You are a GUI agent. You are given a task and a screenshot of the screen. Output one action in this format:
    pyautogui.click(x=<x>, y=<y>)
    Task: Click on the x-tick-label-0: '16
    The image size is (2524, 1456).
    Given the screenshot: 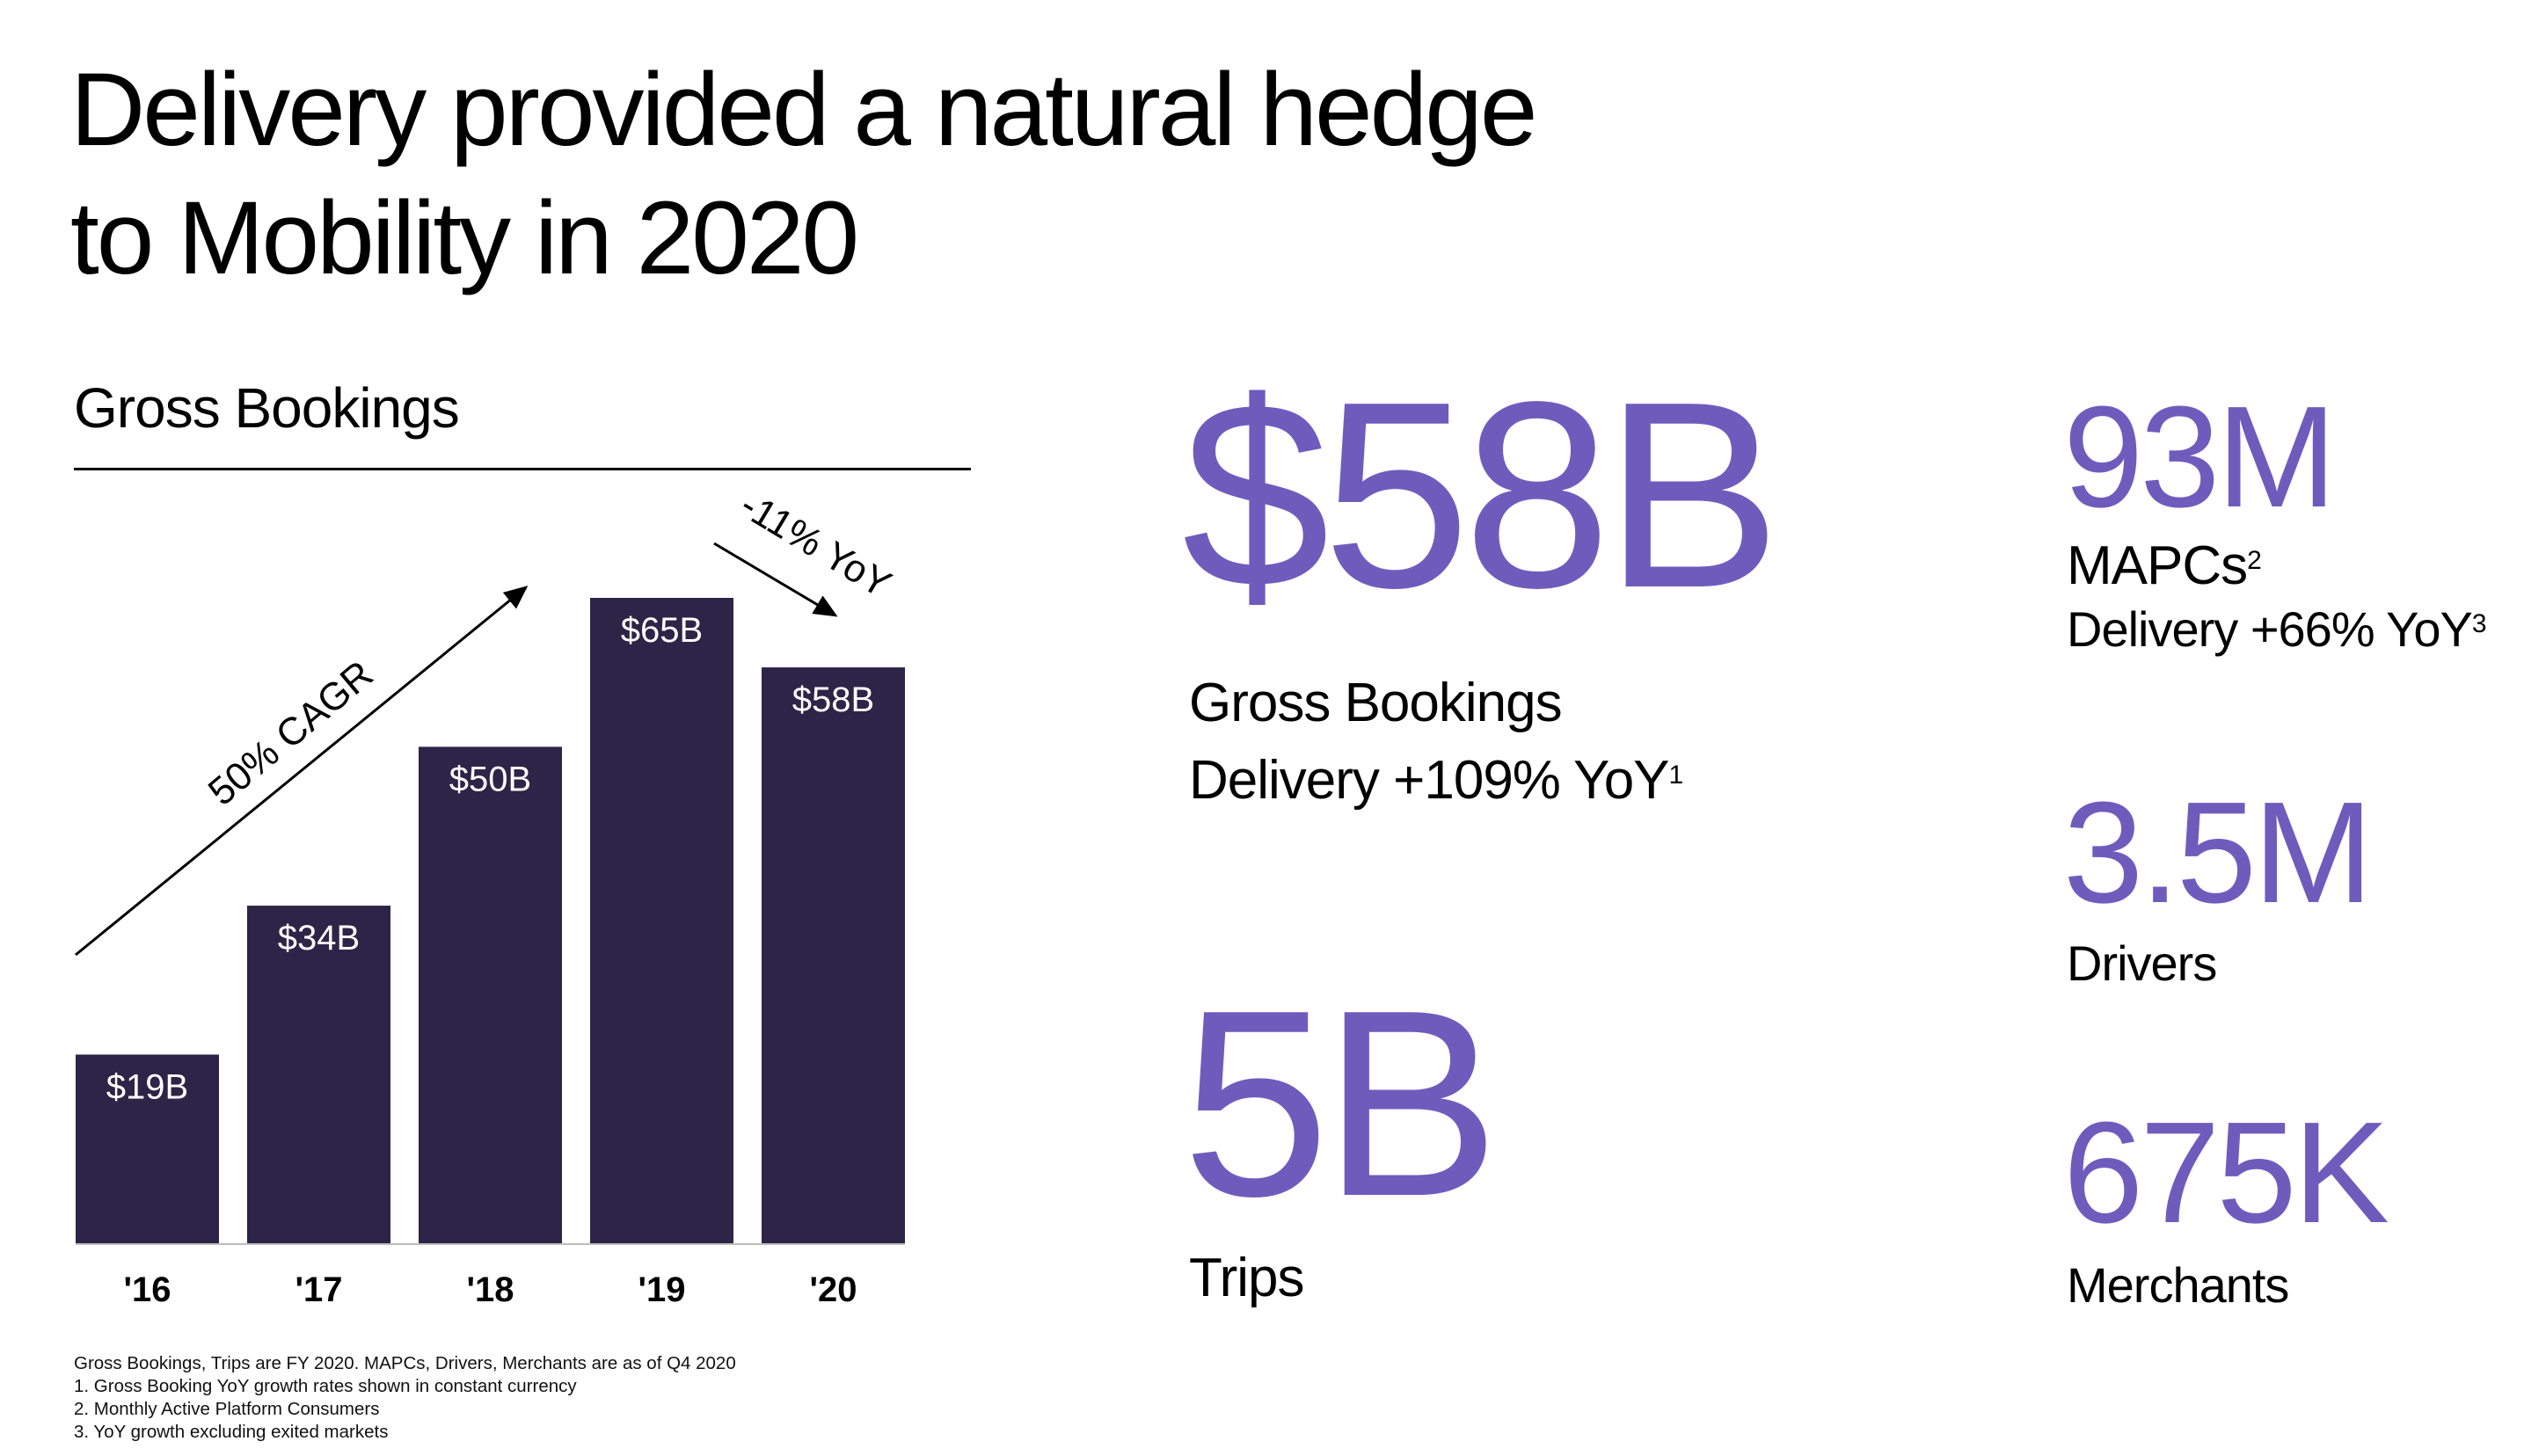 What is the action you would take?
    pyautogui.click(x=147, y=1289)
    